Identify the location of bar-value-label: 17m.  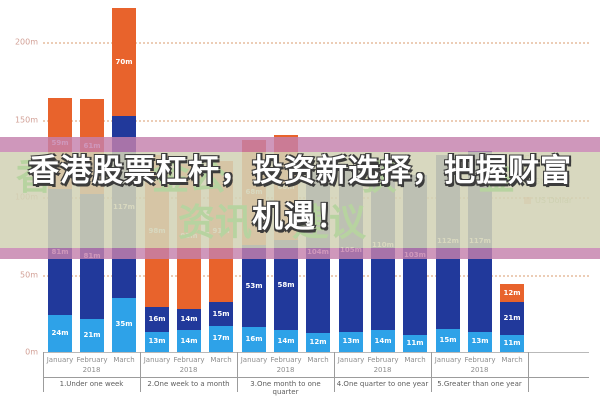
(221, 338).